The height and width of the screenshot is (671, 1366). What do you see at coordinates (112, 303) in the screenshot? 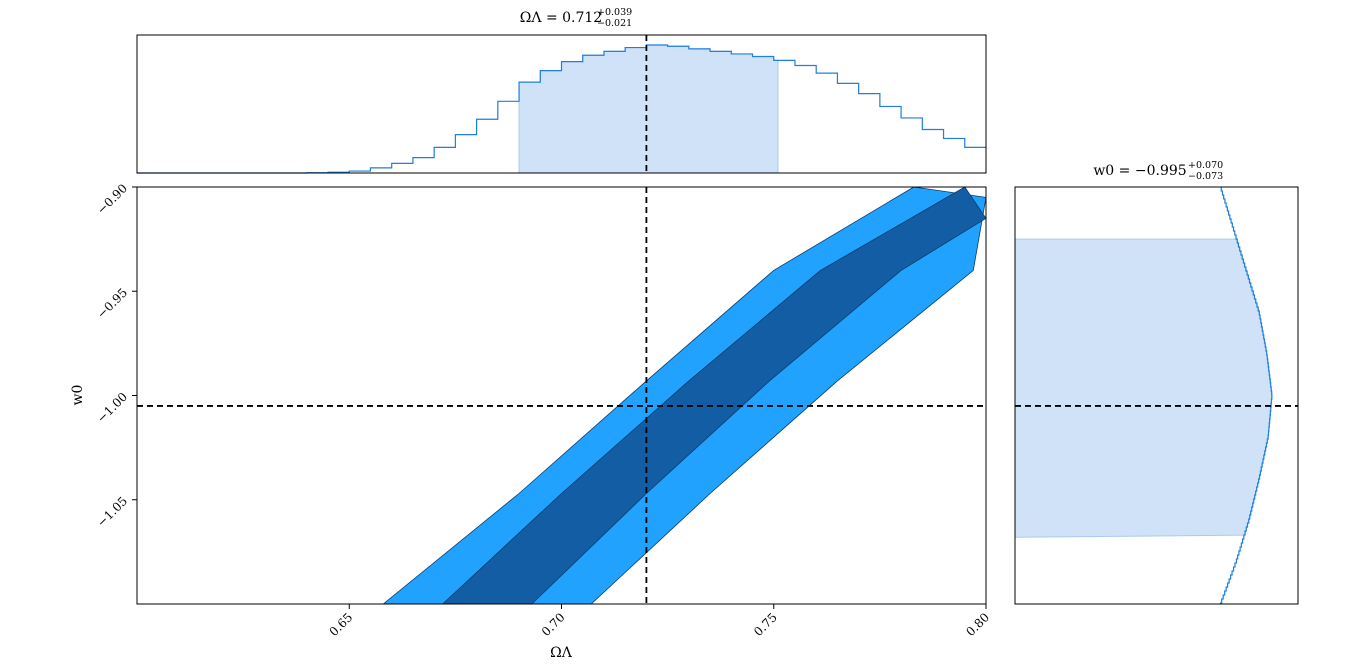
I see `y-tick-label: −0.95` at bounding box center [112, 303].